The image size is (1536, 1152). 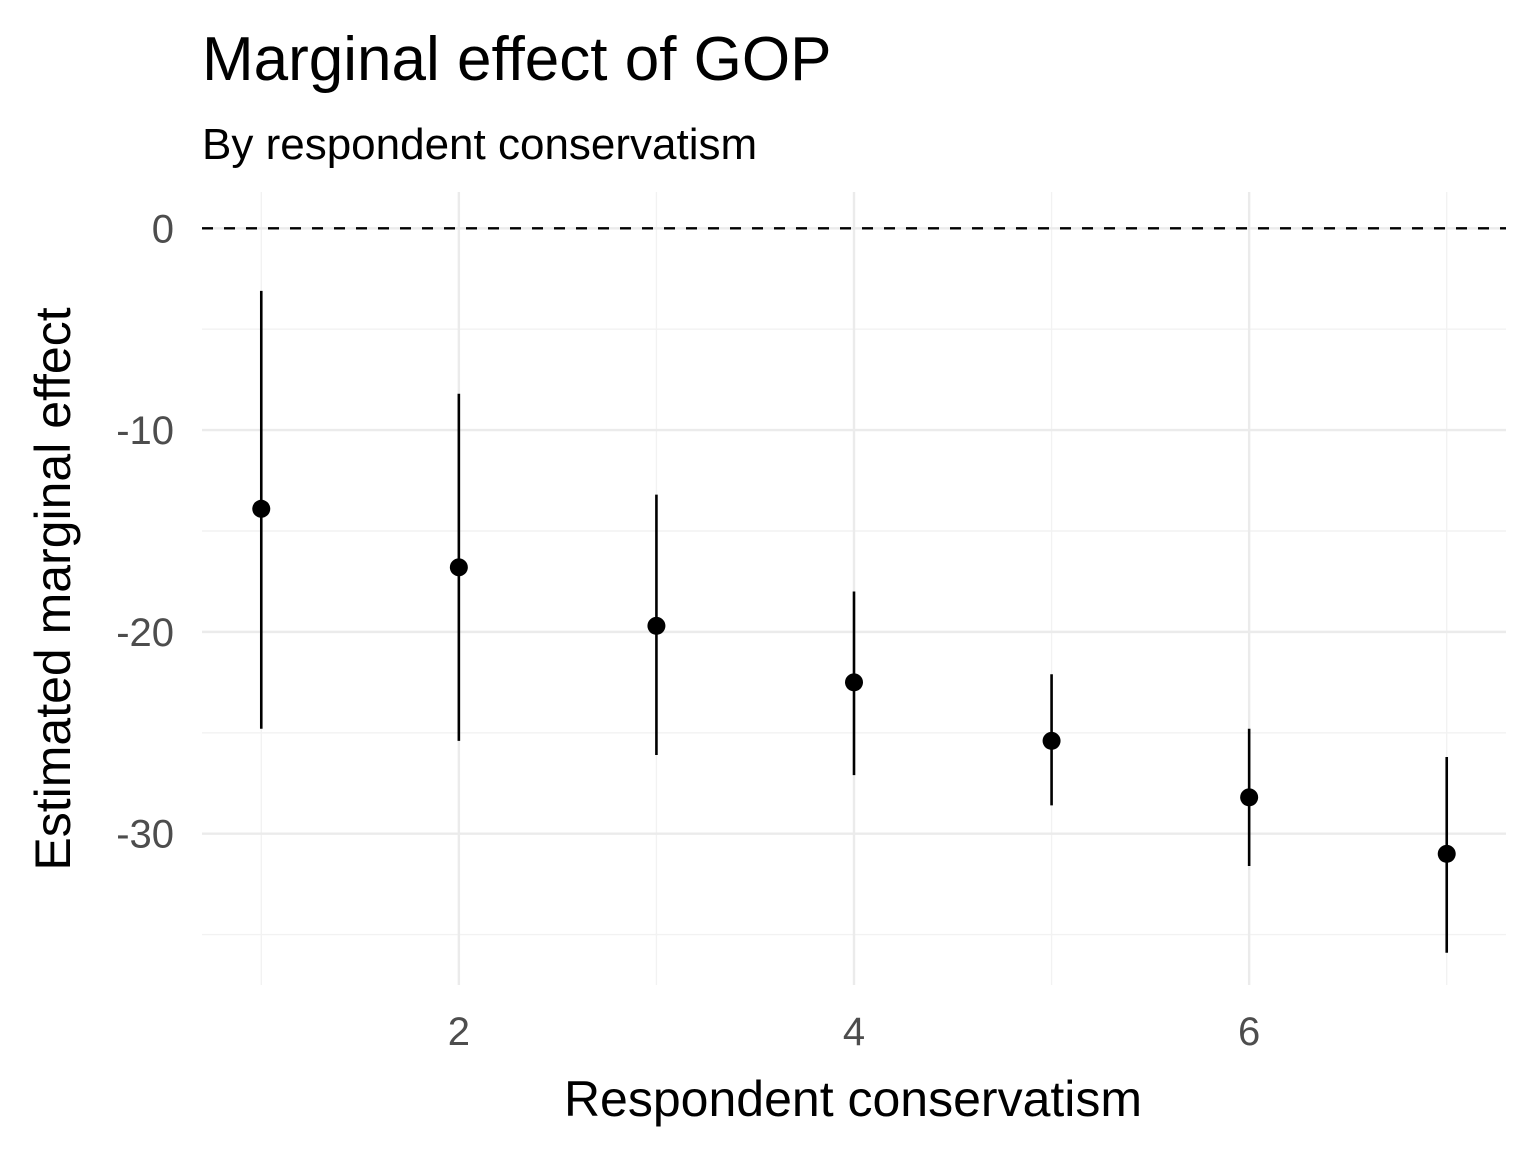 I want to click on x-tick-label: 6, so click(x=1249, y=1032).